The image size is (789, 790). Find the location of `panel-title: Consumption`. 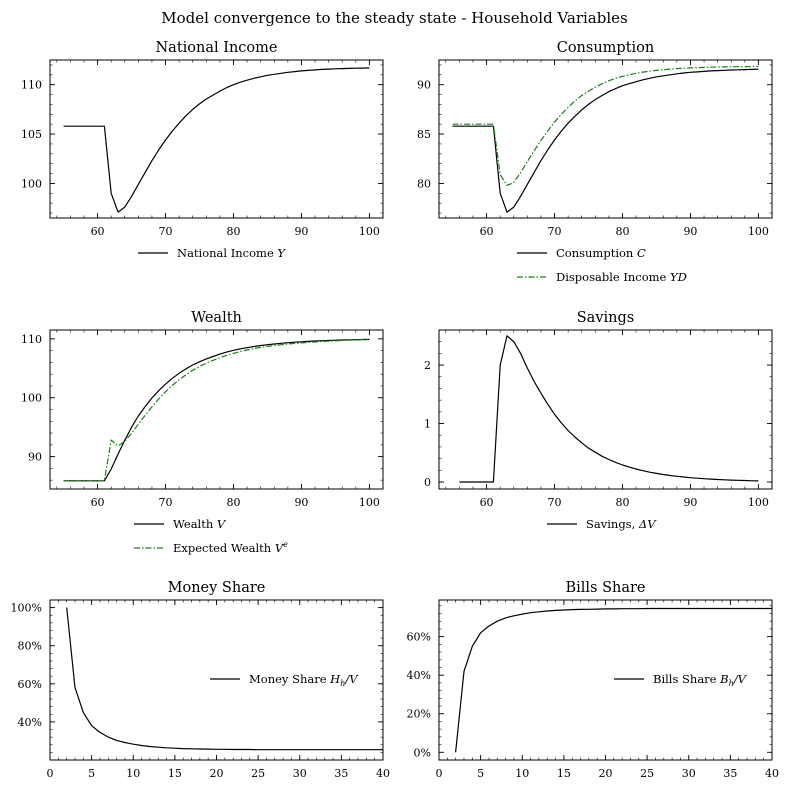

panel-title: Consumption is located at coordinates (606, 48).